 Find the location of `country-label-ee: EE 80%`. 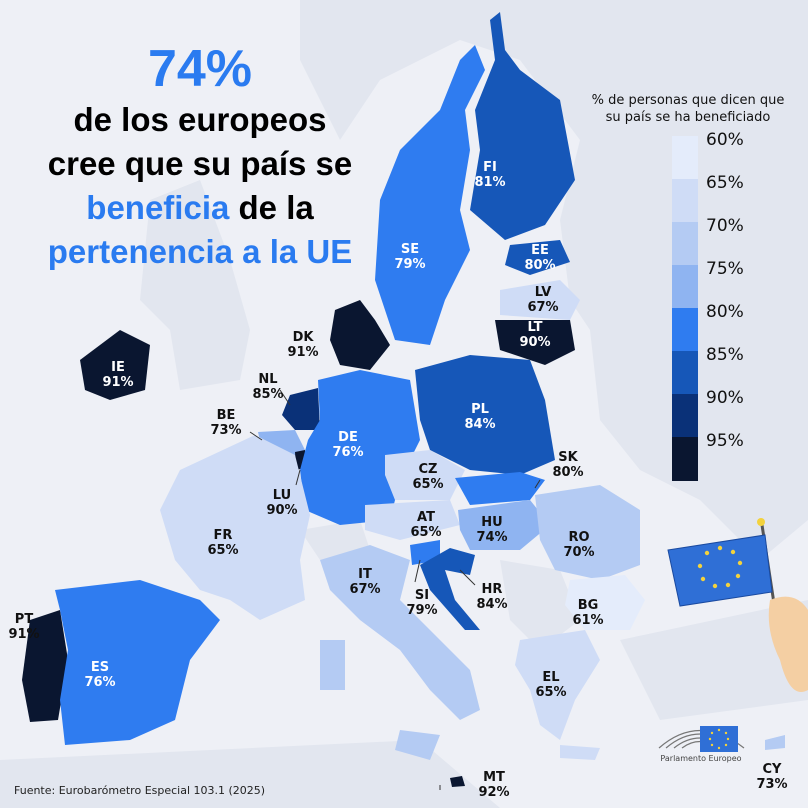

country-label-ee: EE 80% is located at coordinates (540, 258).